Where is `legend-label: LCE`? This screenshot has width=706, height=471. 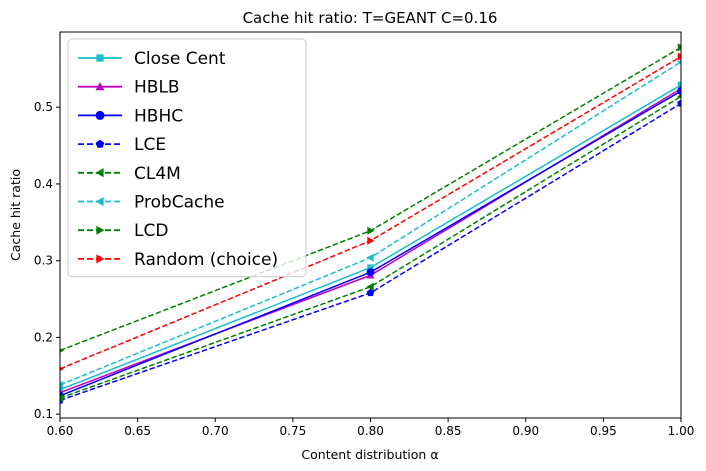
legend-label: LCE is located at coordinates (150, 145).